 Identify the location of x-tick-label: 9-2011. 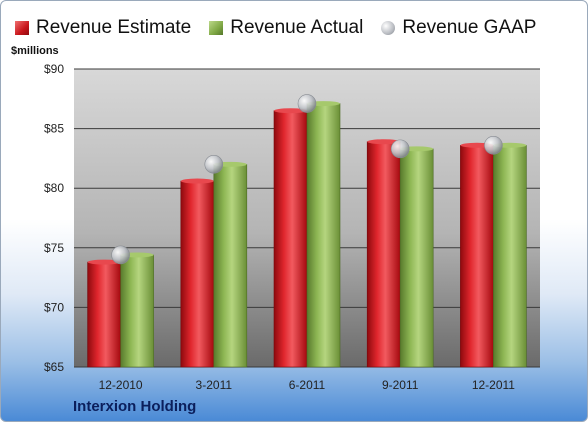
(400, 385).